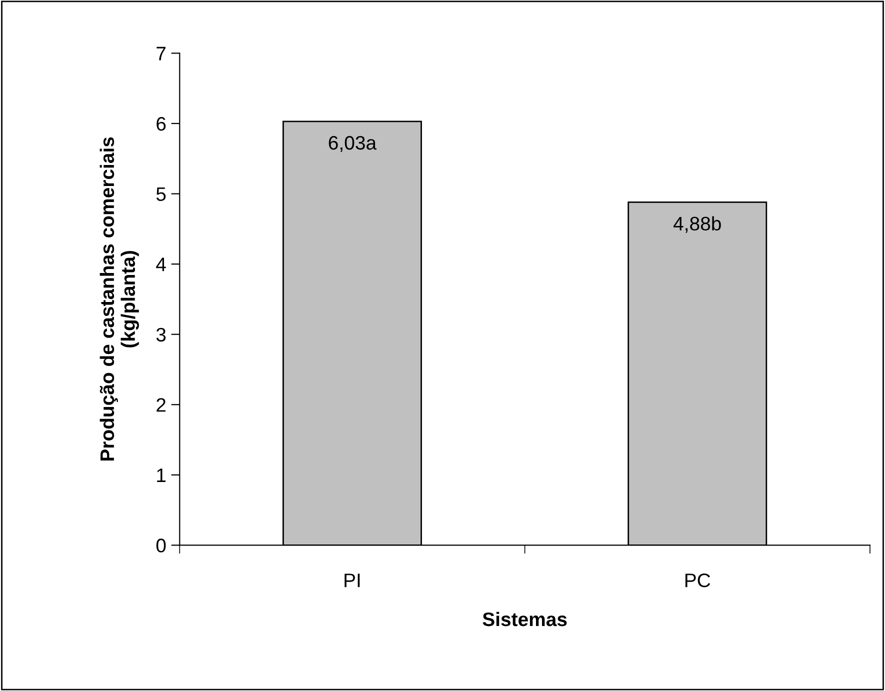 This screenshot has height=691, width=885. Describe the element at coordinates (161, 335) in the screenshot. I see `y-tick-label: 3` at that location.